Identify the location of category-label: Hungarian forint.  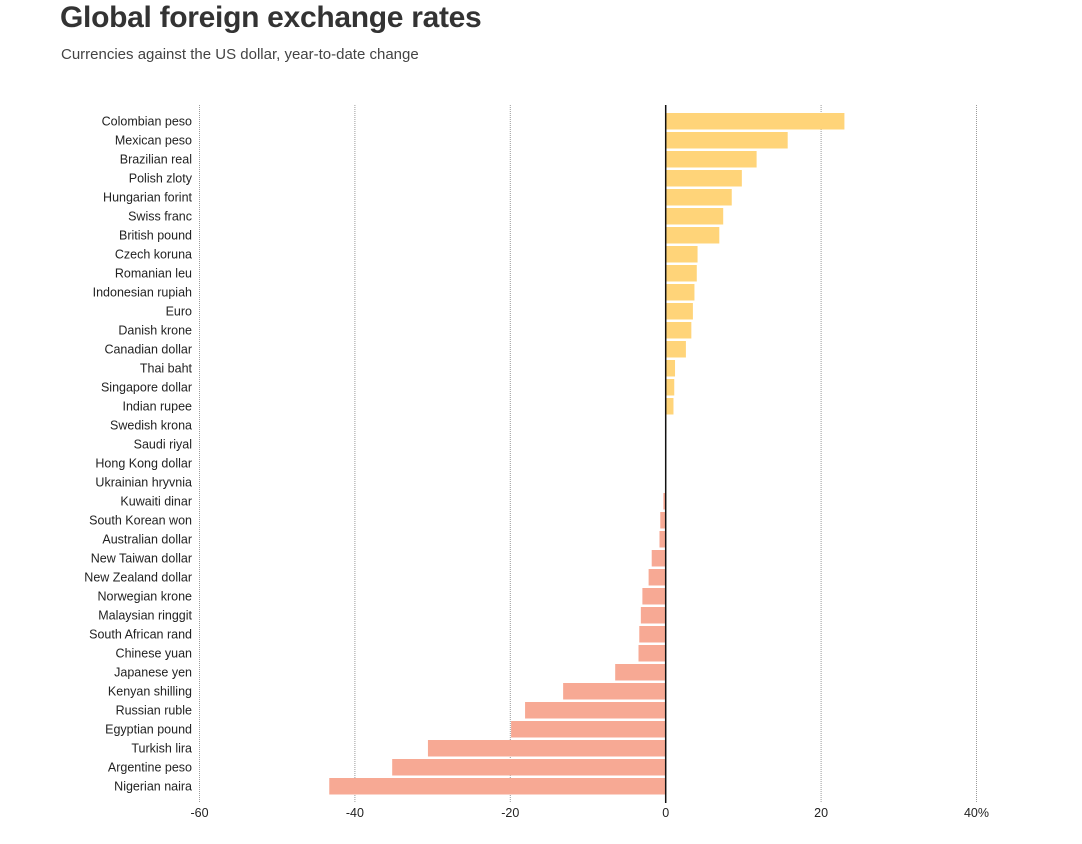
(147, 198).